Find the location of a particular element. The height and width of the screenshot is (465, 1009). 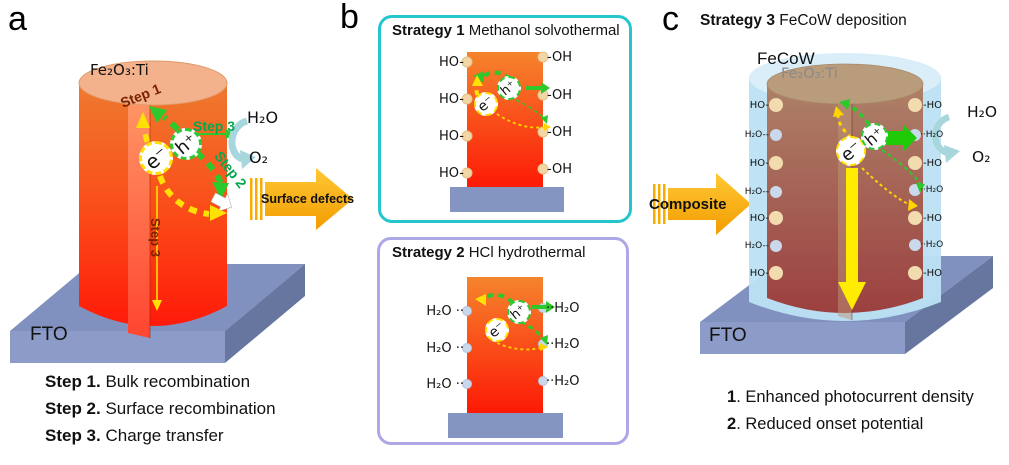

water-arc-c is located at coordinates (941, 135).